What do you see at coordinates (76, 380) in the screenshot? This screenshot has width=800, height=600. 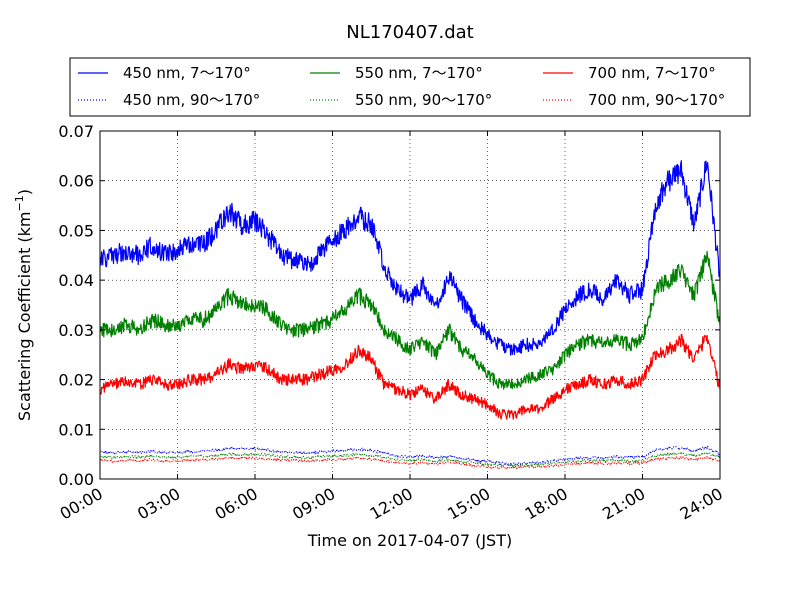 I see `y-tick-label: 0.02` at bounding box center [76, 380].